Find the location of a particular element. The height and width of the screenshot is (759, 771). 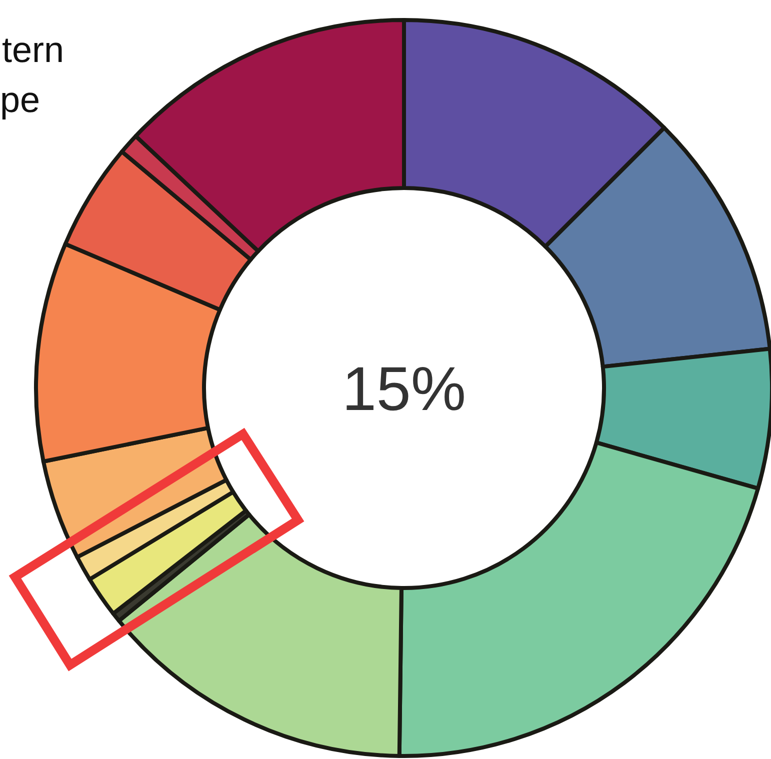

text: tern is located at coordinates (33, 49).